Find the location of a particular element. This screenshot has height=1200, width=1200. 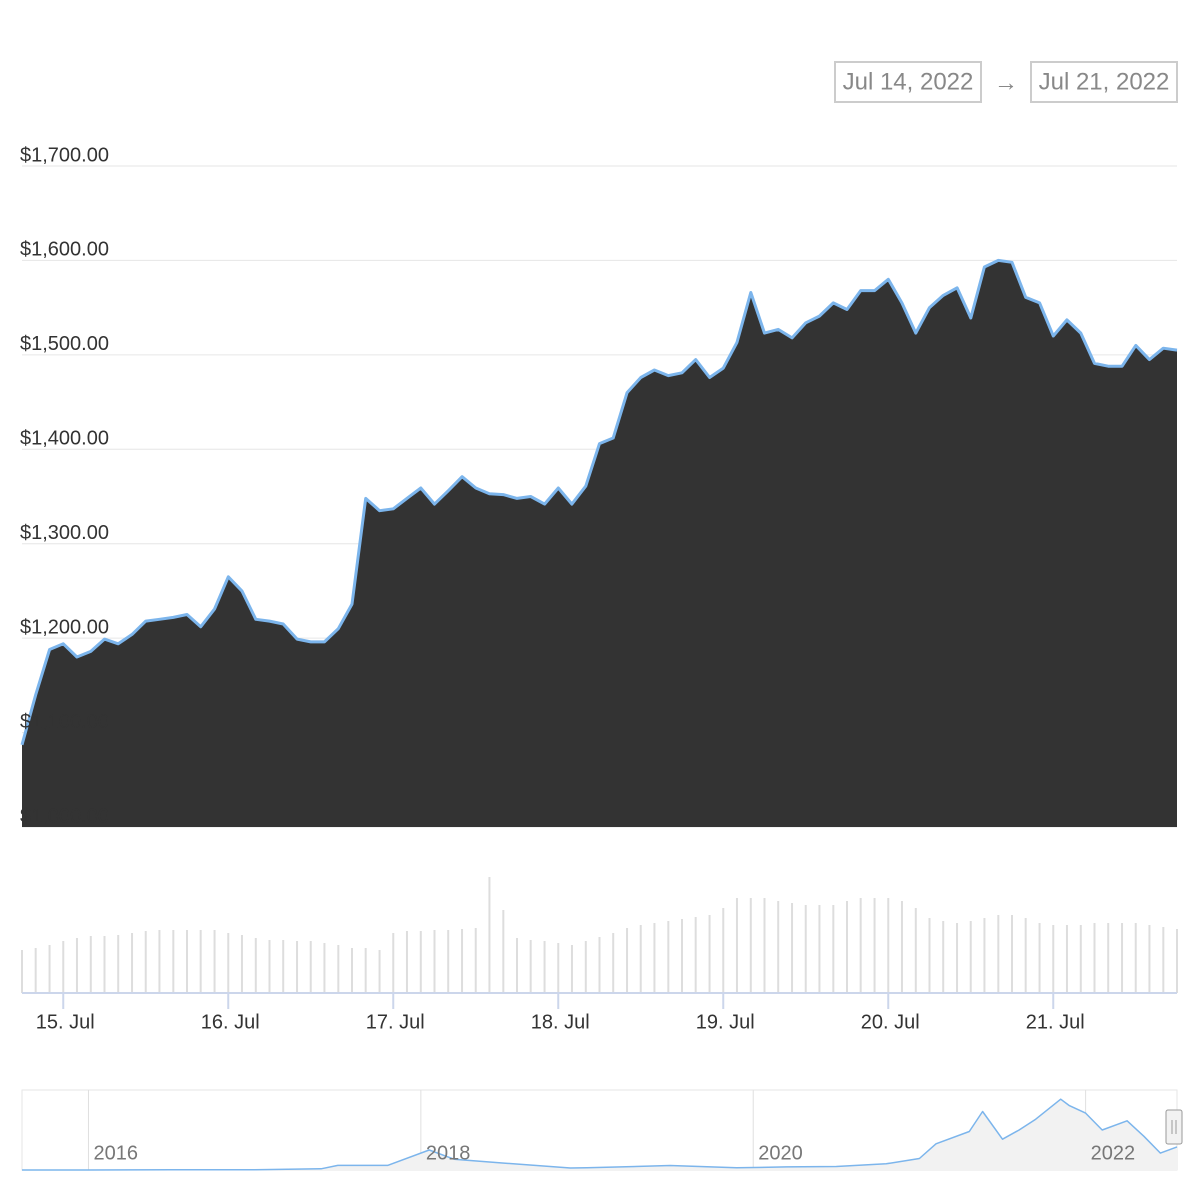

y-tick-label: $1,200.00 is located at coordinates (64, 627).